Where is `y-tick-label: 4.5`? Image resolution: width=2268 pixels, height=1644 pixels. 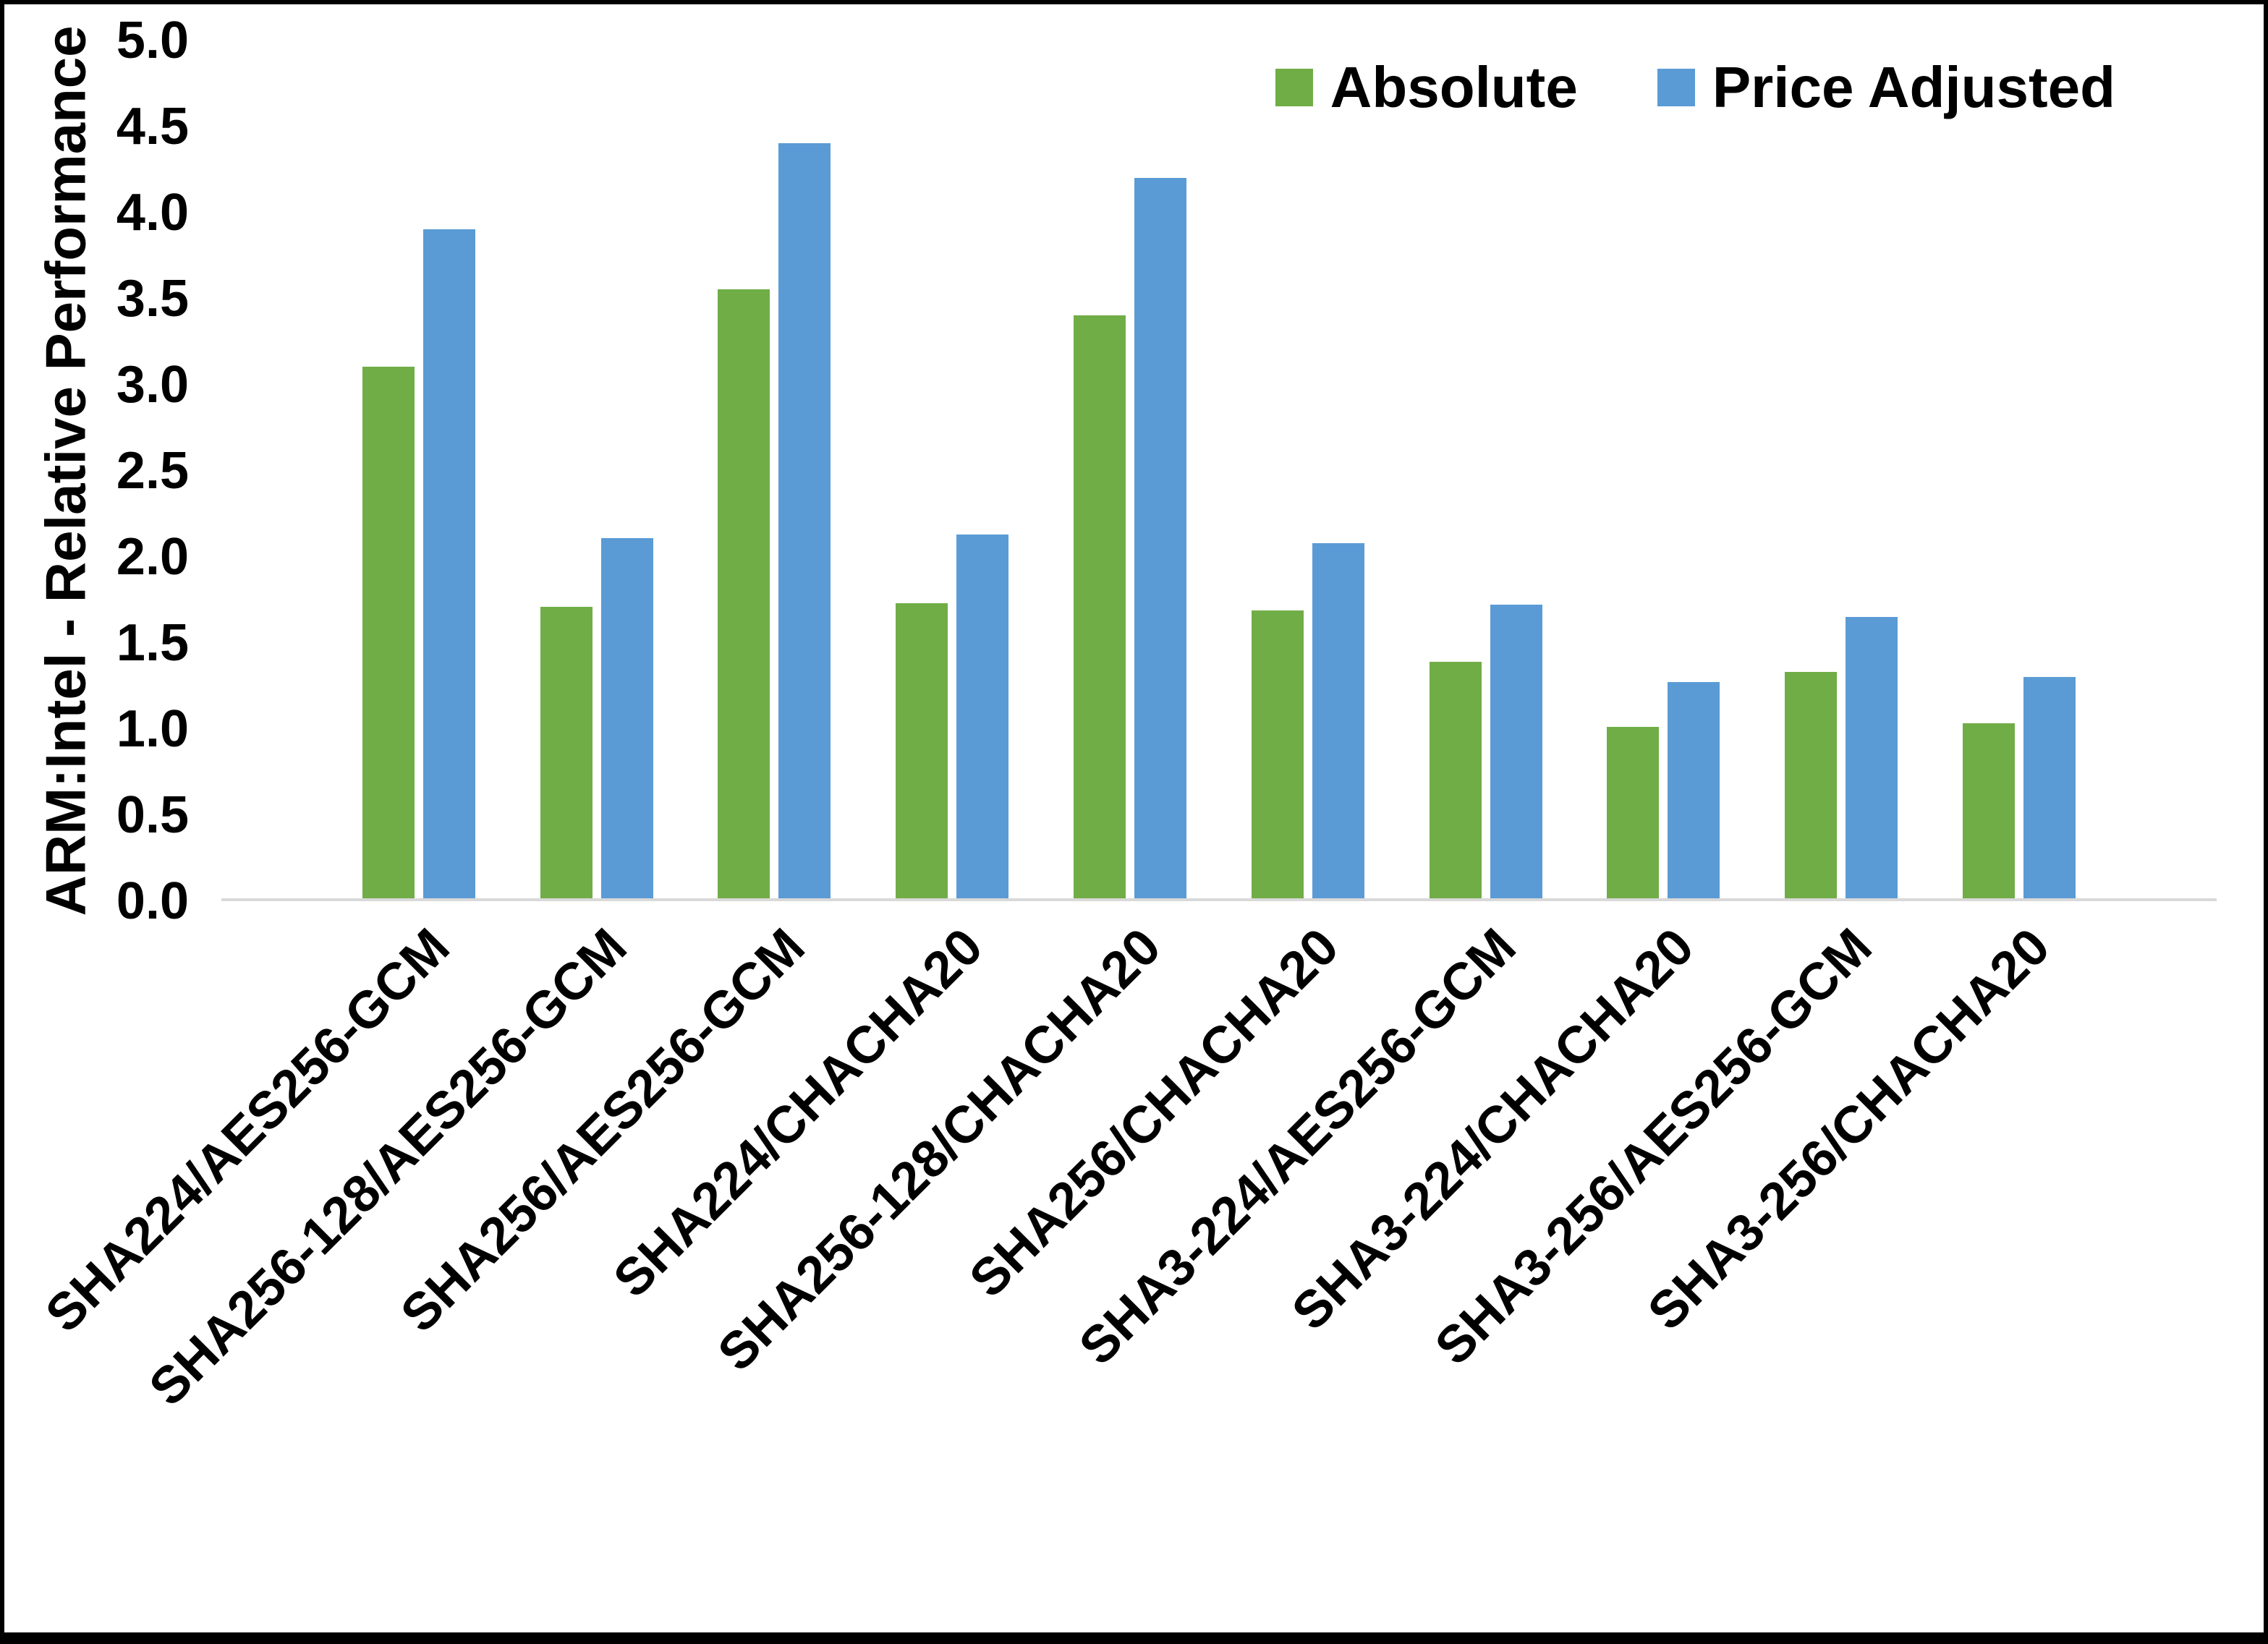
y-tick-label: 4.5 is located at coordinates (152, 127).